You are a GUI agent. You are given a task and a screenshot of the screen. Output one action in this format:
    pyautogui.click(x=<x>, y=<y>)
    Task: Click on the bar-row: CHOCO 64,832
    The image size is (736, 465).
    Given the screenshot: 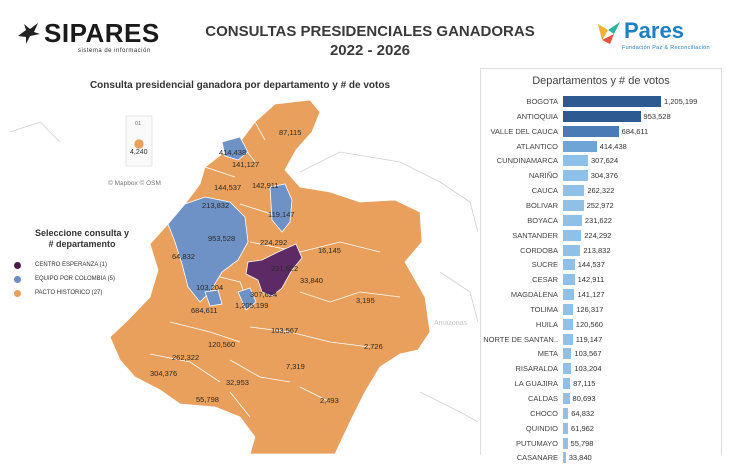 What is the action you would take?
    pyautogui.click(x=601, y=414)
    